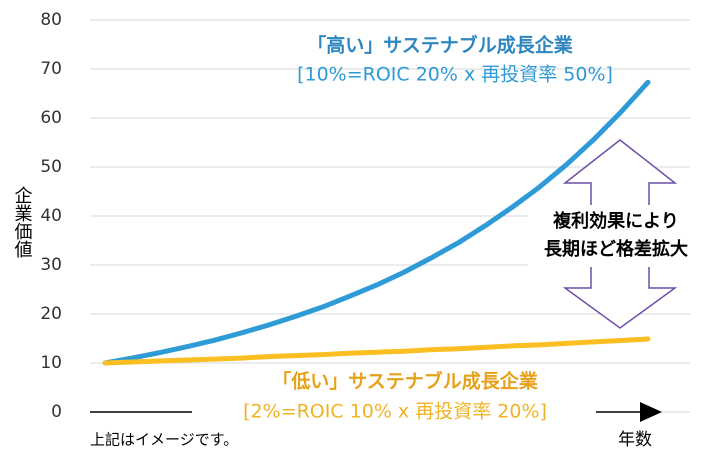  What do you see at coordinates (51, 265) in the screenshot?
I see `y-tick-label: 30` at bounding box center [51, 265].